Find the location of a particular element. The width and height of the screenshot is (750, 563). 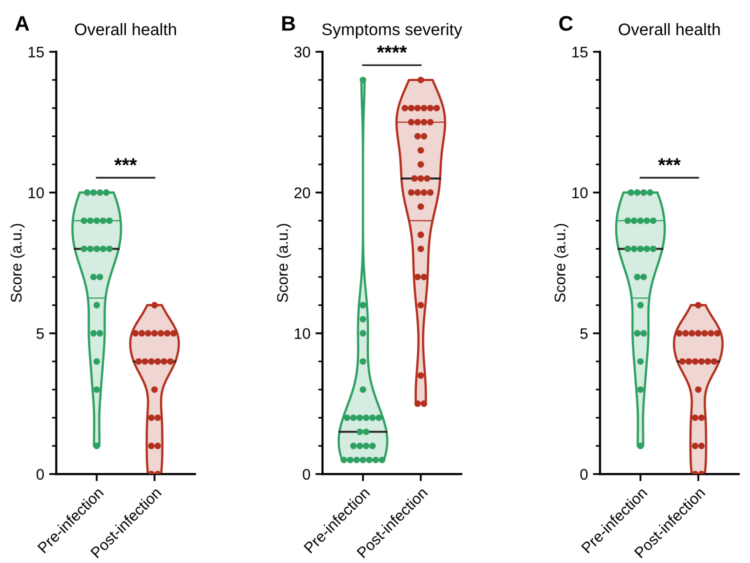

text: B is located at coordinates (288, 23).